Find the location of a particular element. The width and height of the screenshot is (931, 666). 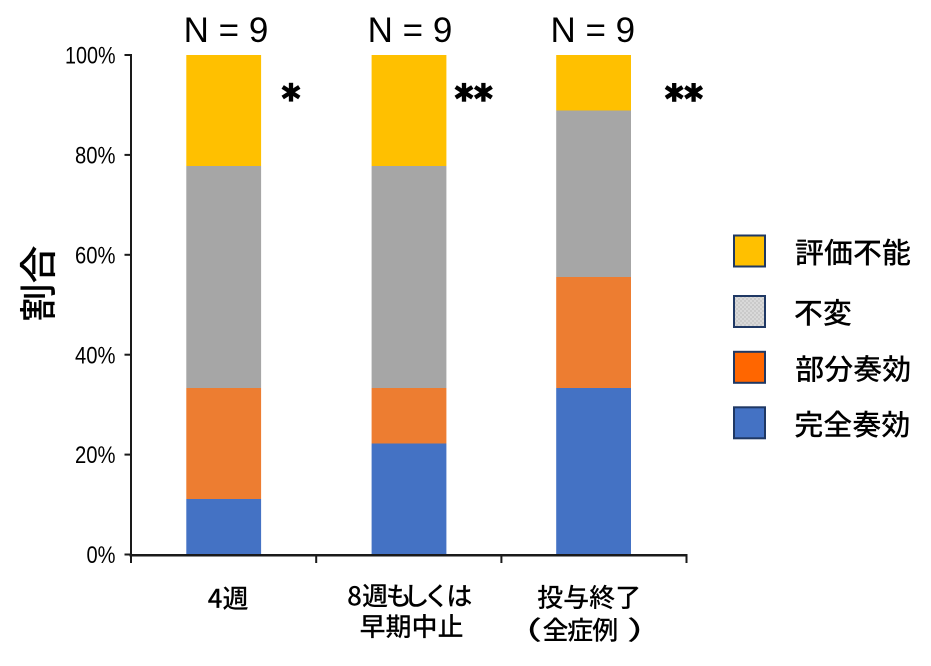

svg-text: 100% is located at coordinates (90, 56).